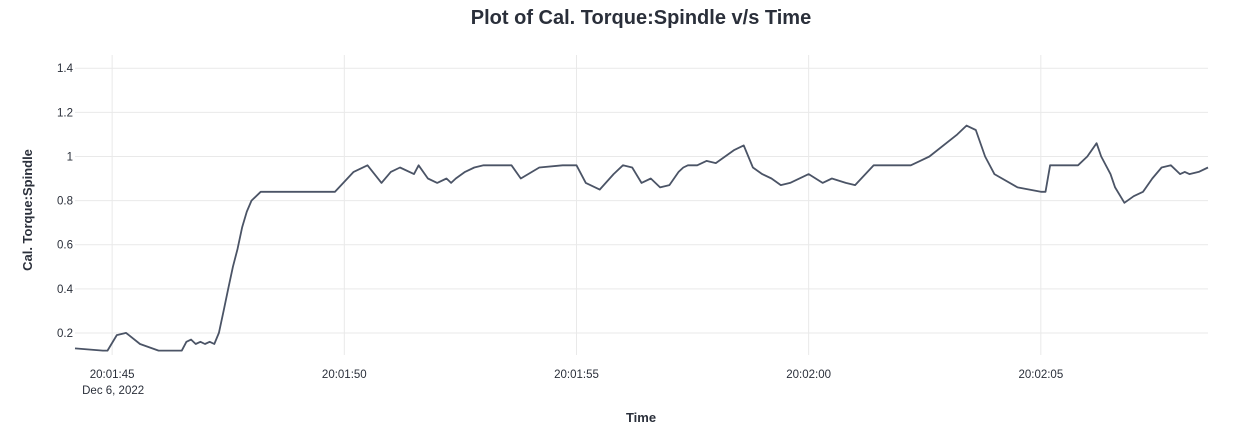  What do you see at coordinates (576, 375) in the screenshot?
I see `x-tick-label: 20:01:55` at bounding box center [576, 375].